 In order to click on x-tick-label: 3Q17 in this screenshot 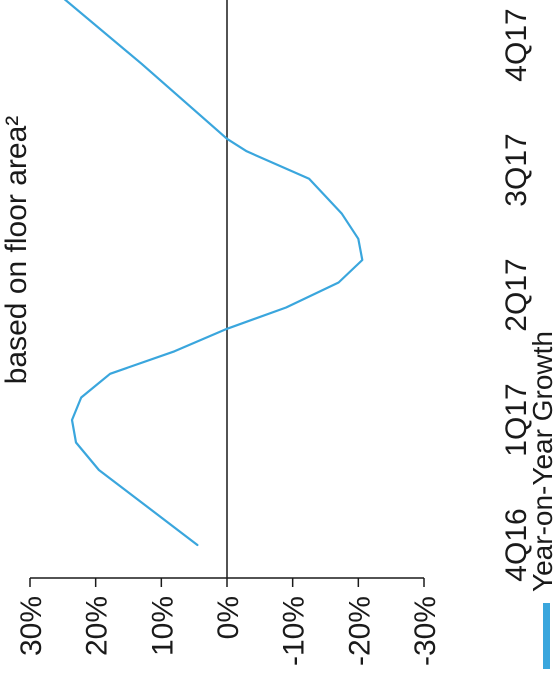, I will do `click(516, 169)`.